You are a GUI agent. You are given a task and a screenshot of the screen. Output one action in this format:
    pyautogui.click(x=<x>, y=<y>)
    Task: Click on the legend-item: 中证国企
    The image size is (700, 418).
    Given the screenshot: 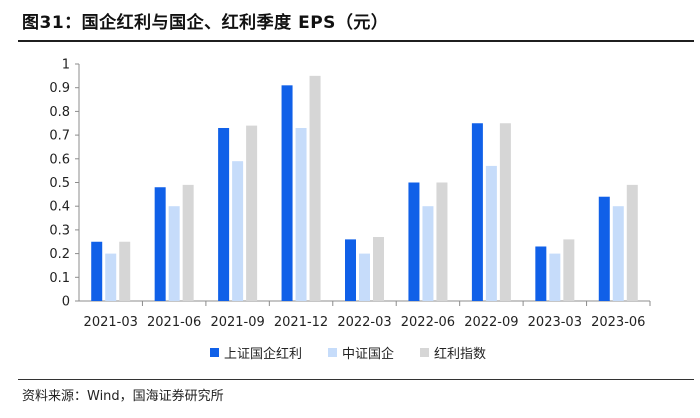 What is the action you would take?
    pyautogui.click(x=361, y=352)
    